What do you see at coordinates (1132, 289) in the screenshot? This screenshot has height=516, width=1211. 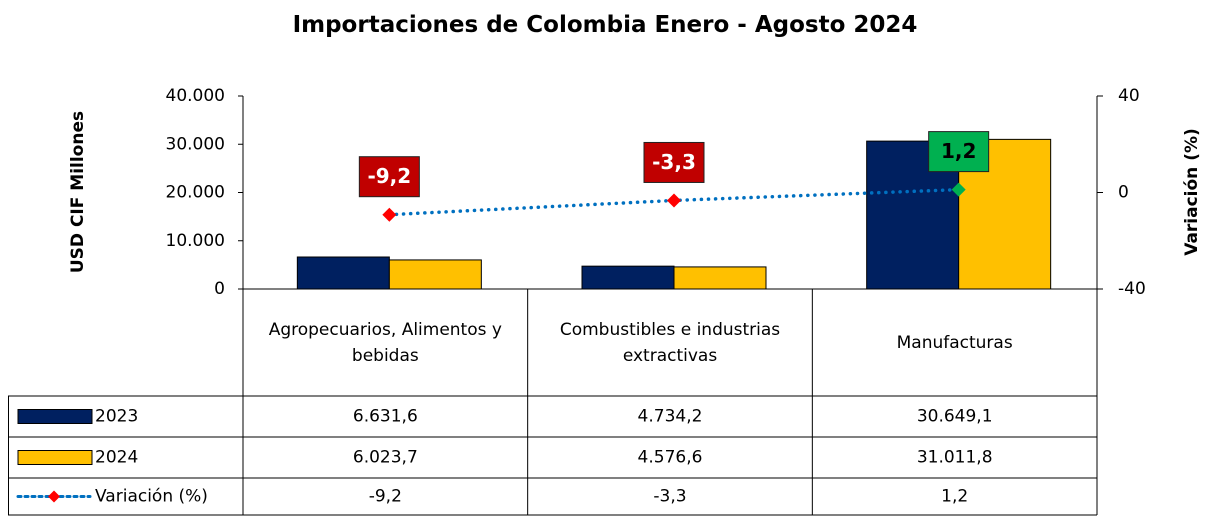 I see `y2-tick-label: -40` at bounding box center [1132, 289].